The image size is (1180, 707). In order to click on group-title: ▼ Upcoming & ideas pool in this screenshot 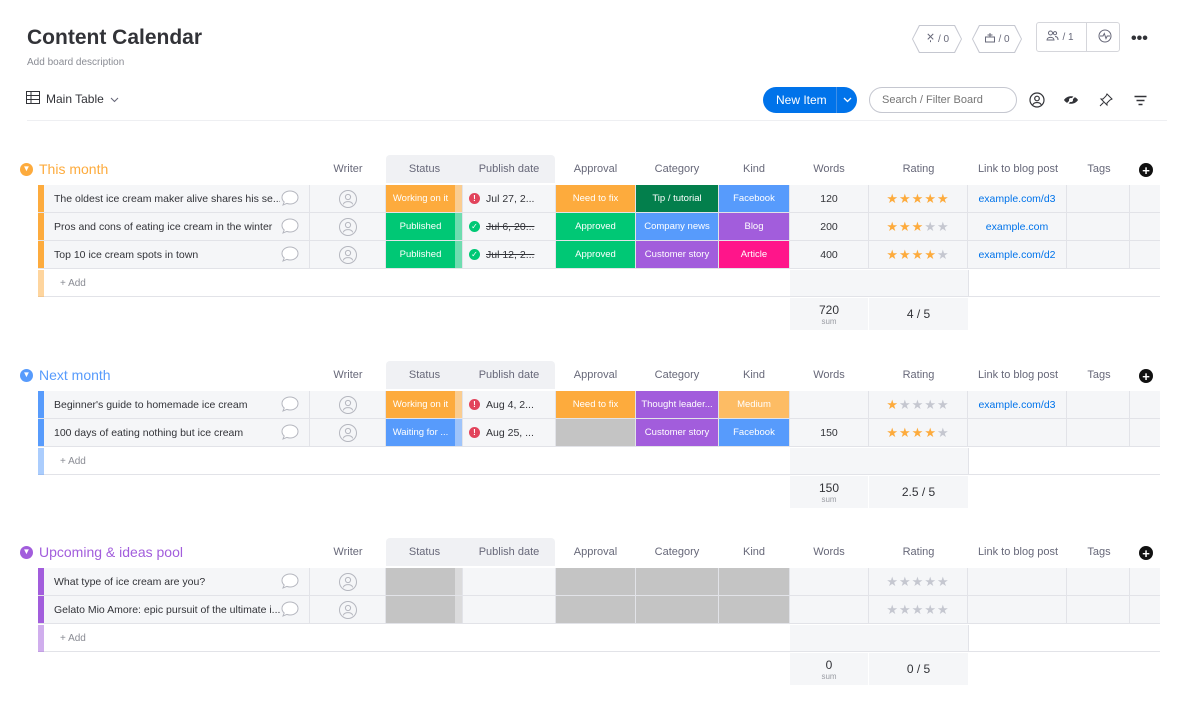, I will do `click(101, 552)`.